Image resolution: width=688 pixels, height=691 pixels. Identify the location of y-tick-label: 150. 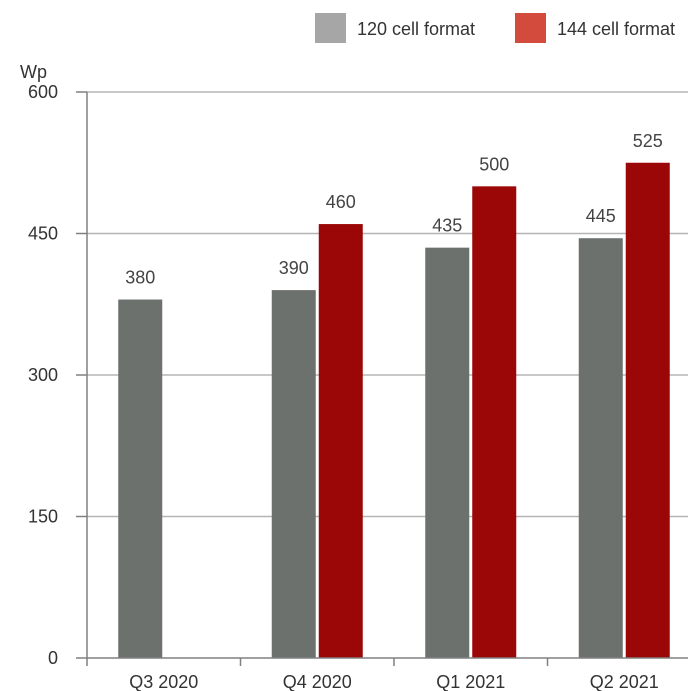
(43, 517).